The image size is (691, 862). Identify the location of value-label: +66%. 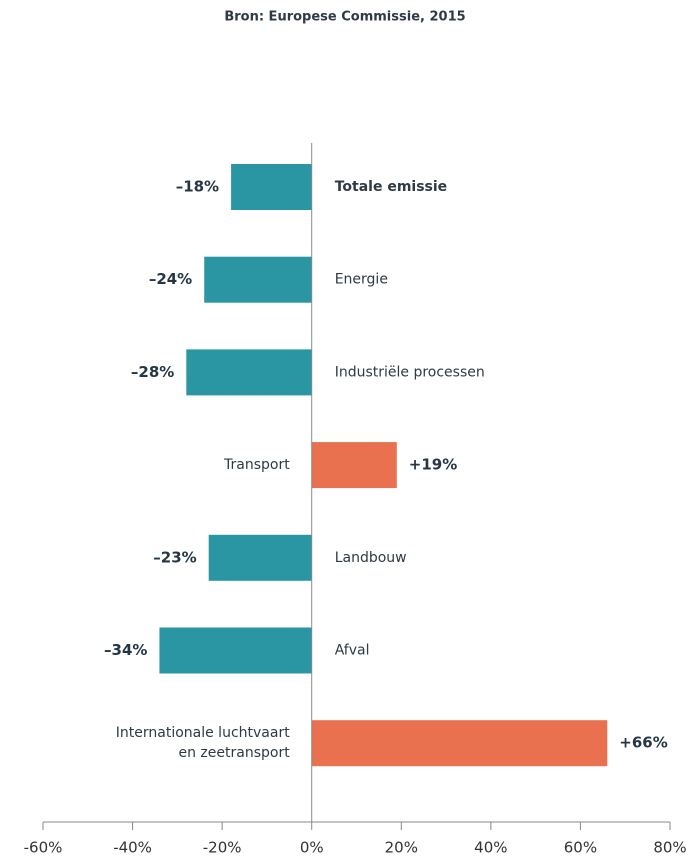
(643, 743).